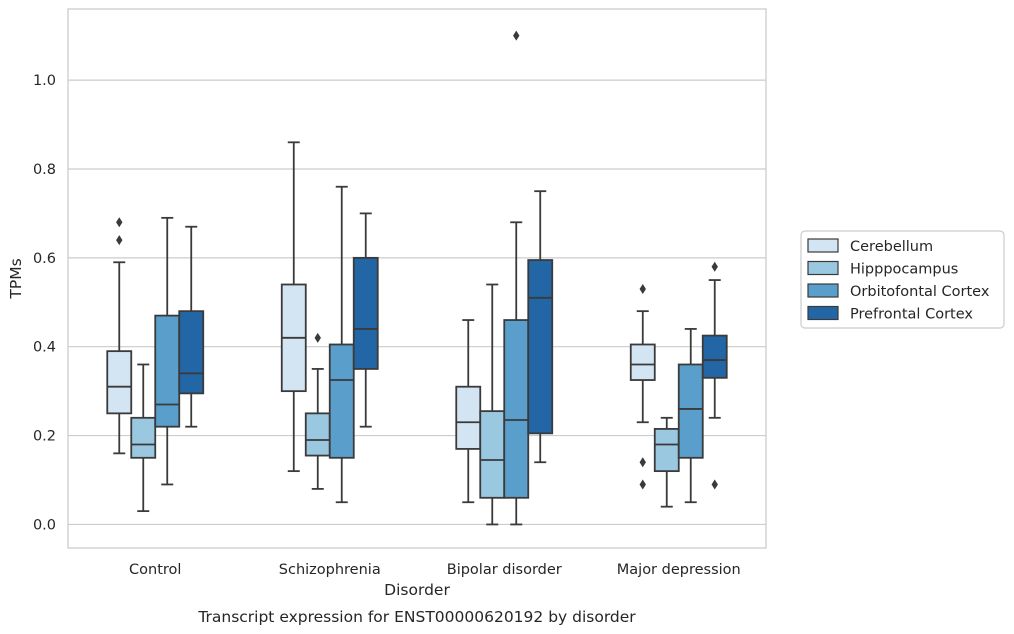 Image resolution: width=1014 pixels, height=634 pixels. Describe the element at coordinates (44, 170) in the screenshot. I see `y-tick-label: 0.8` at that location.